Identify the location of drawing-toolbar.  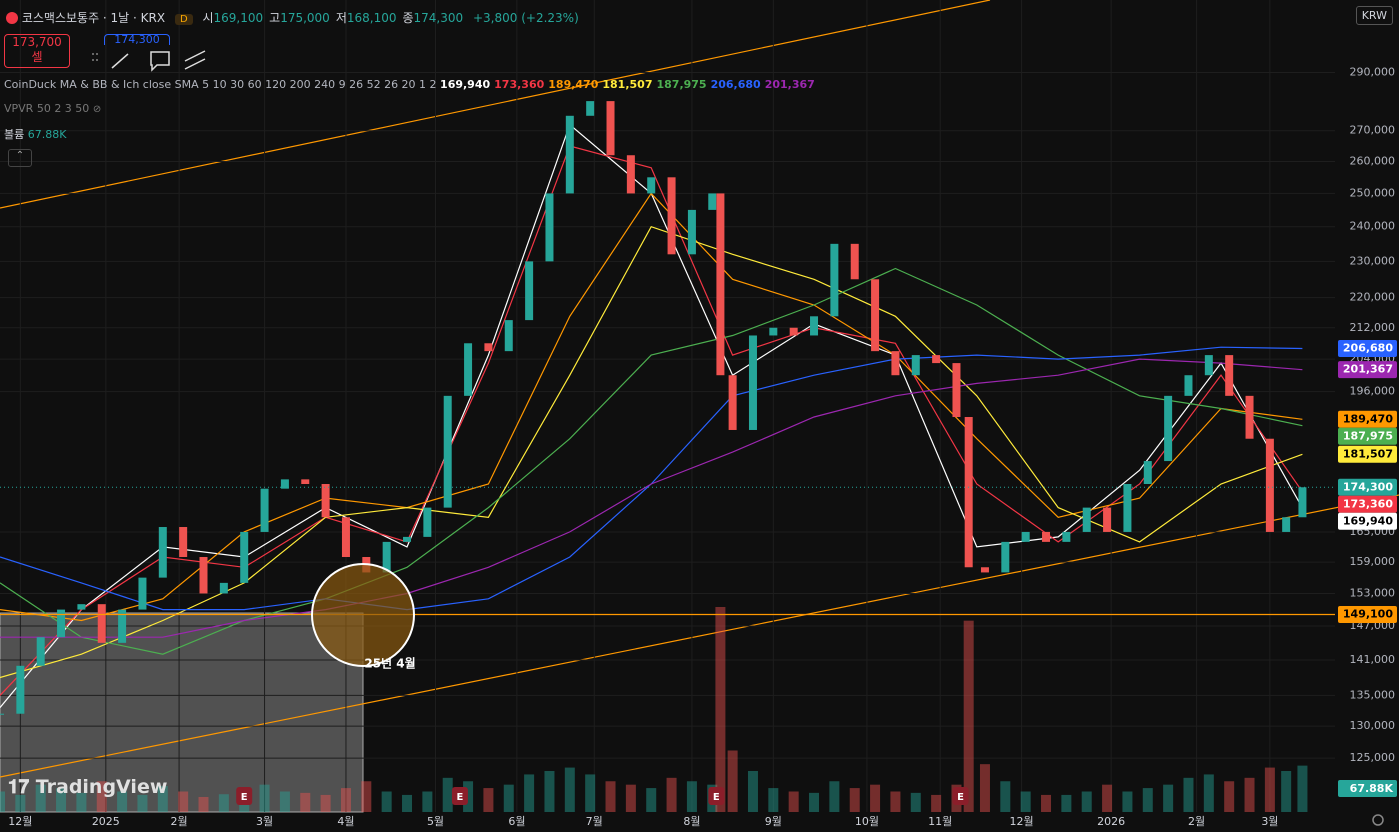
(149, 61).